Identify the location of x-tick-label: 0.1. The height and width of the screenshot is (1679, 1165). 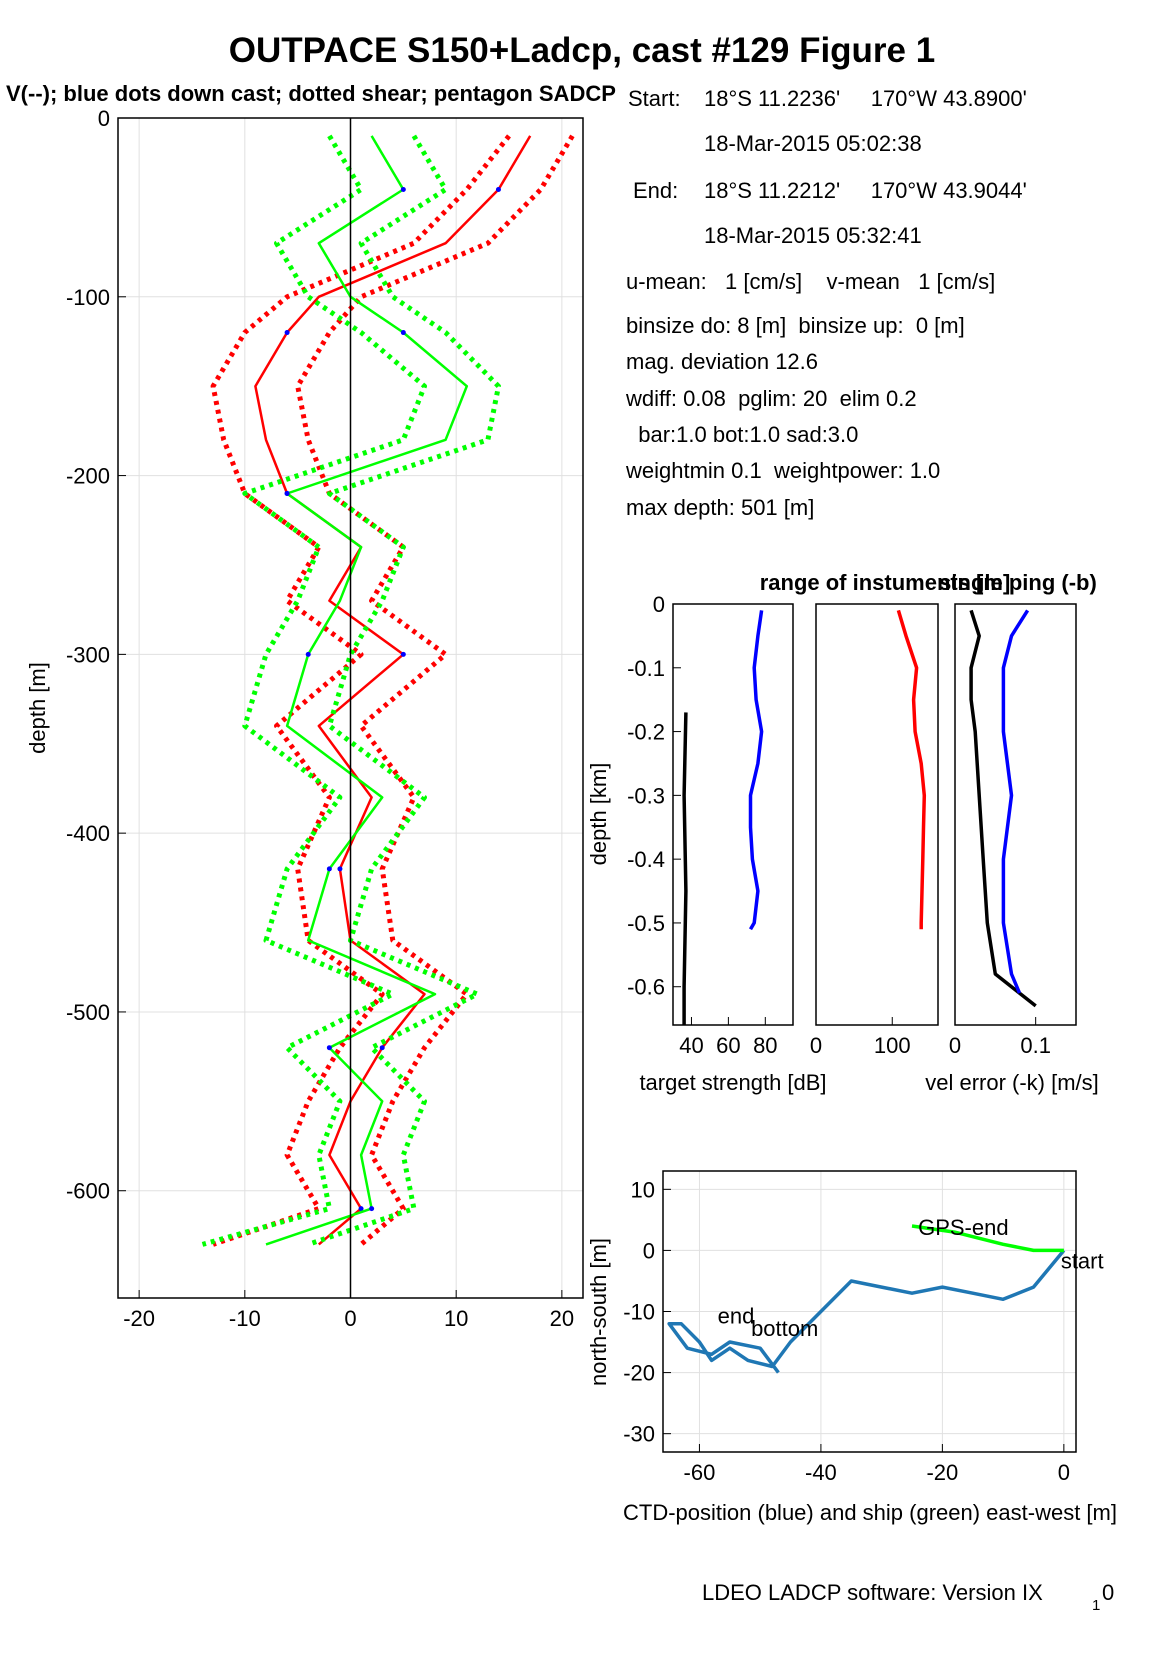
(1035, 1045).